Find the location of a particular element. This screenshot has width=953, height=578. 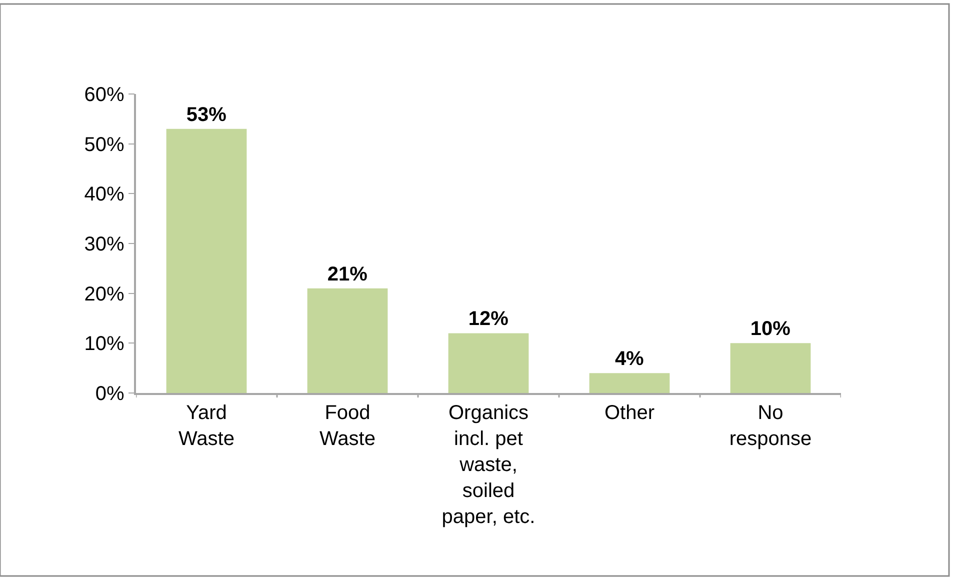

x-tick-label: Organics incl. pet waste, soiled paper, etc. is located at coordinates (489, 465).